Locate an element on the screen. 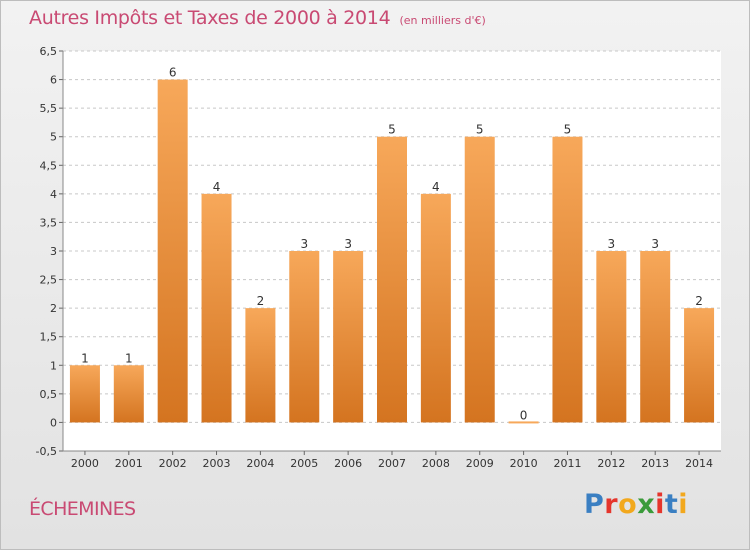 This screenshot has width=750, height=551. x-tick-label: 2005 is located at coordinates (304, 463).